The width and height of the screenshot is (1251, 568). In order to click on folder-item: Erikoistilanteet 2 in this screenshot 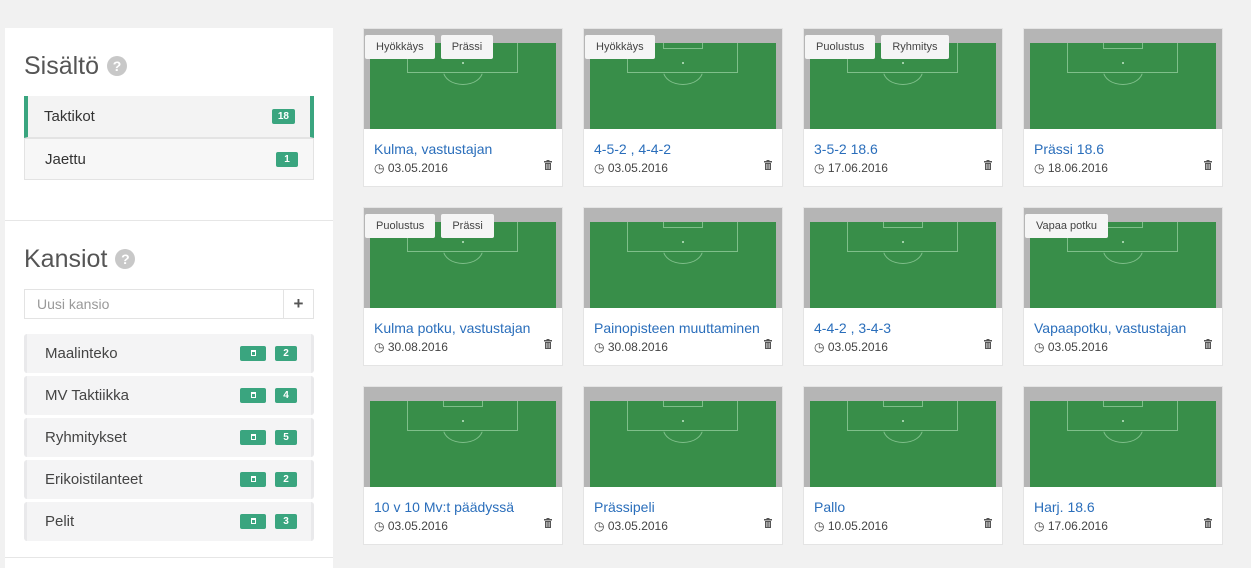, I will do `click(169, 479)`.